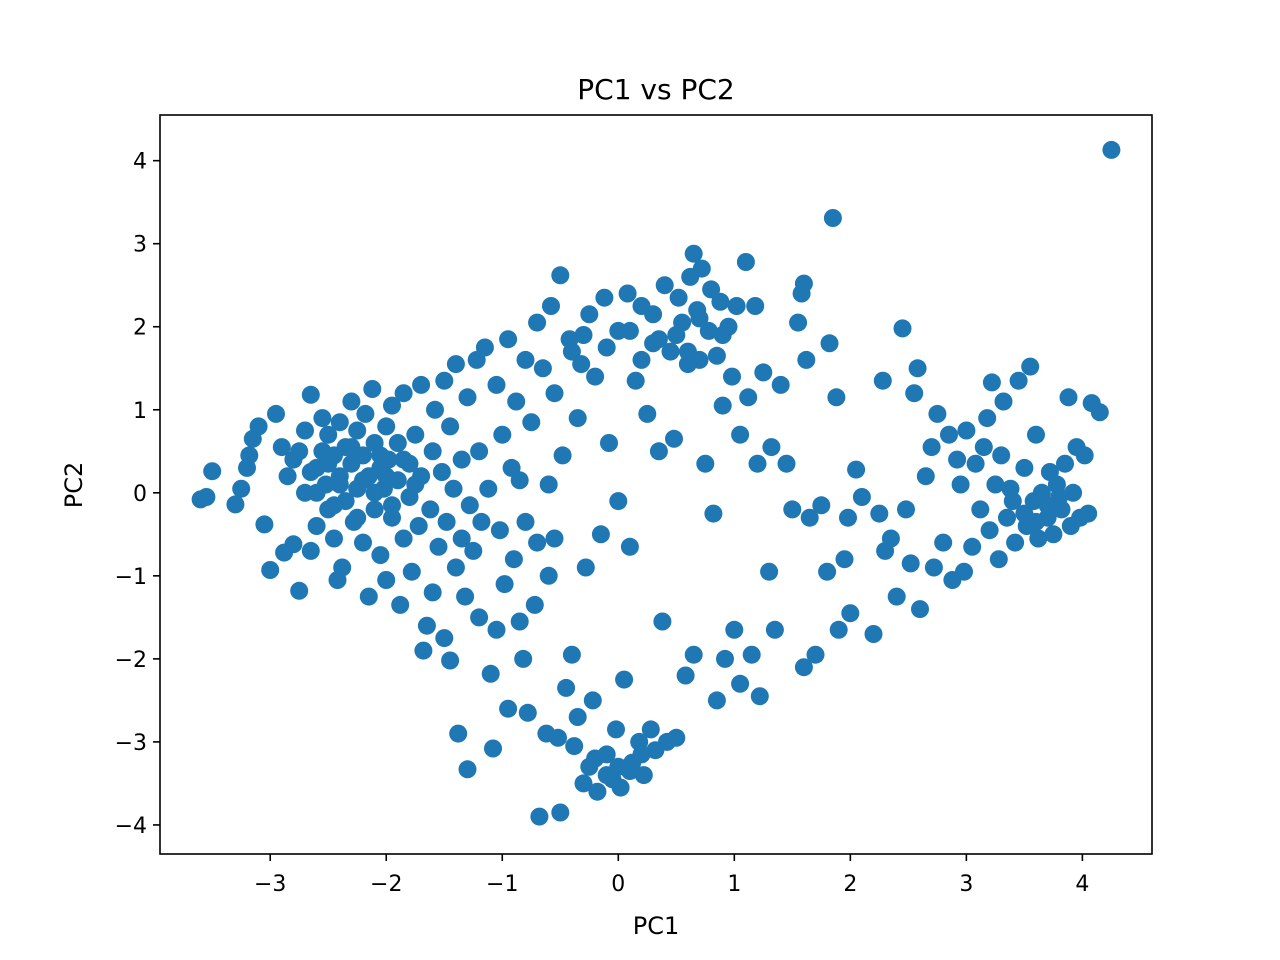 This screenshot has width=1280, height=960. I want to click on y-tick-label: 3, so click(140, 245).